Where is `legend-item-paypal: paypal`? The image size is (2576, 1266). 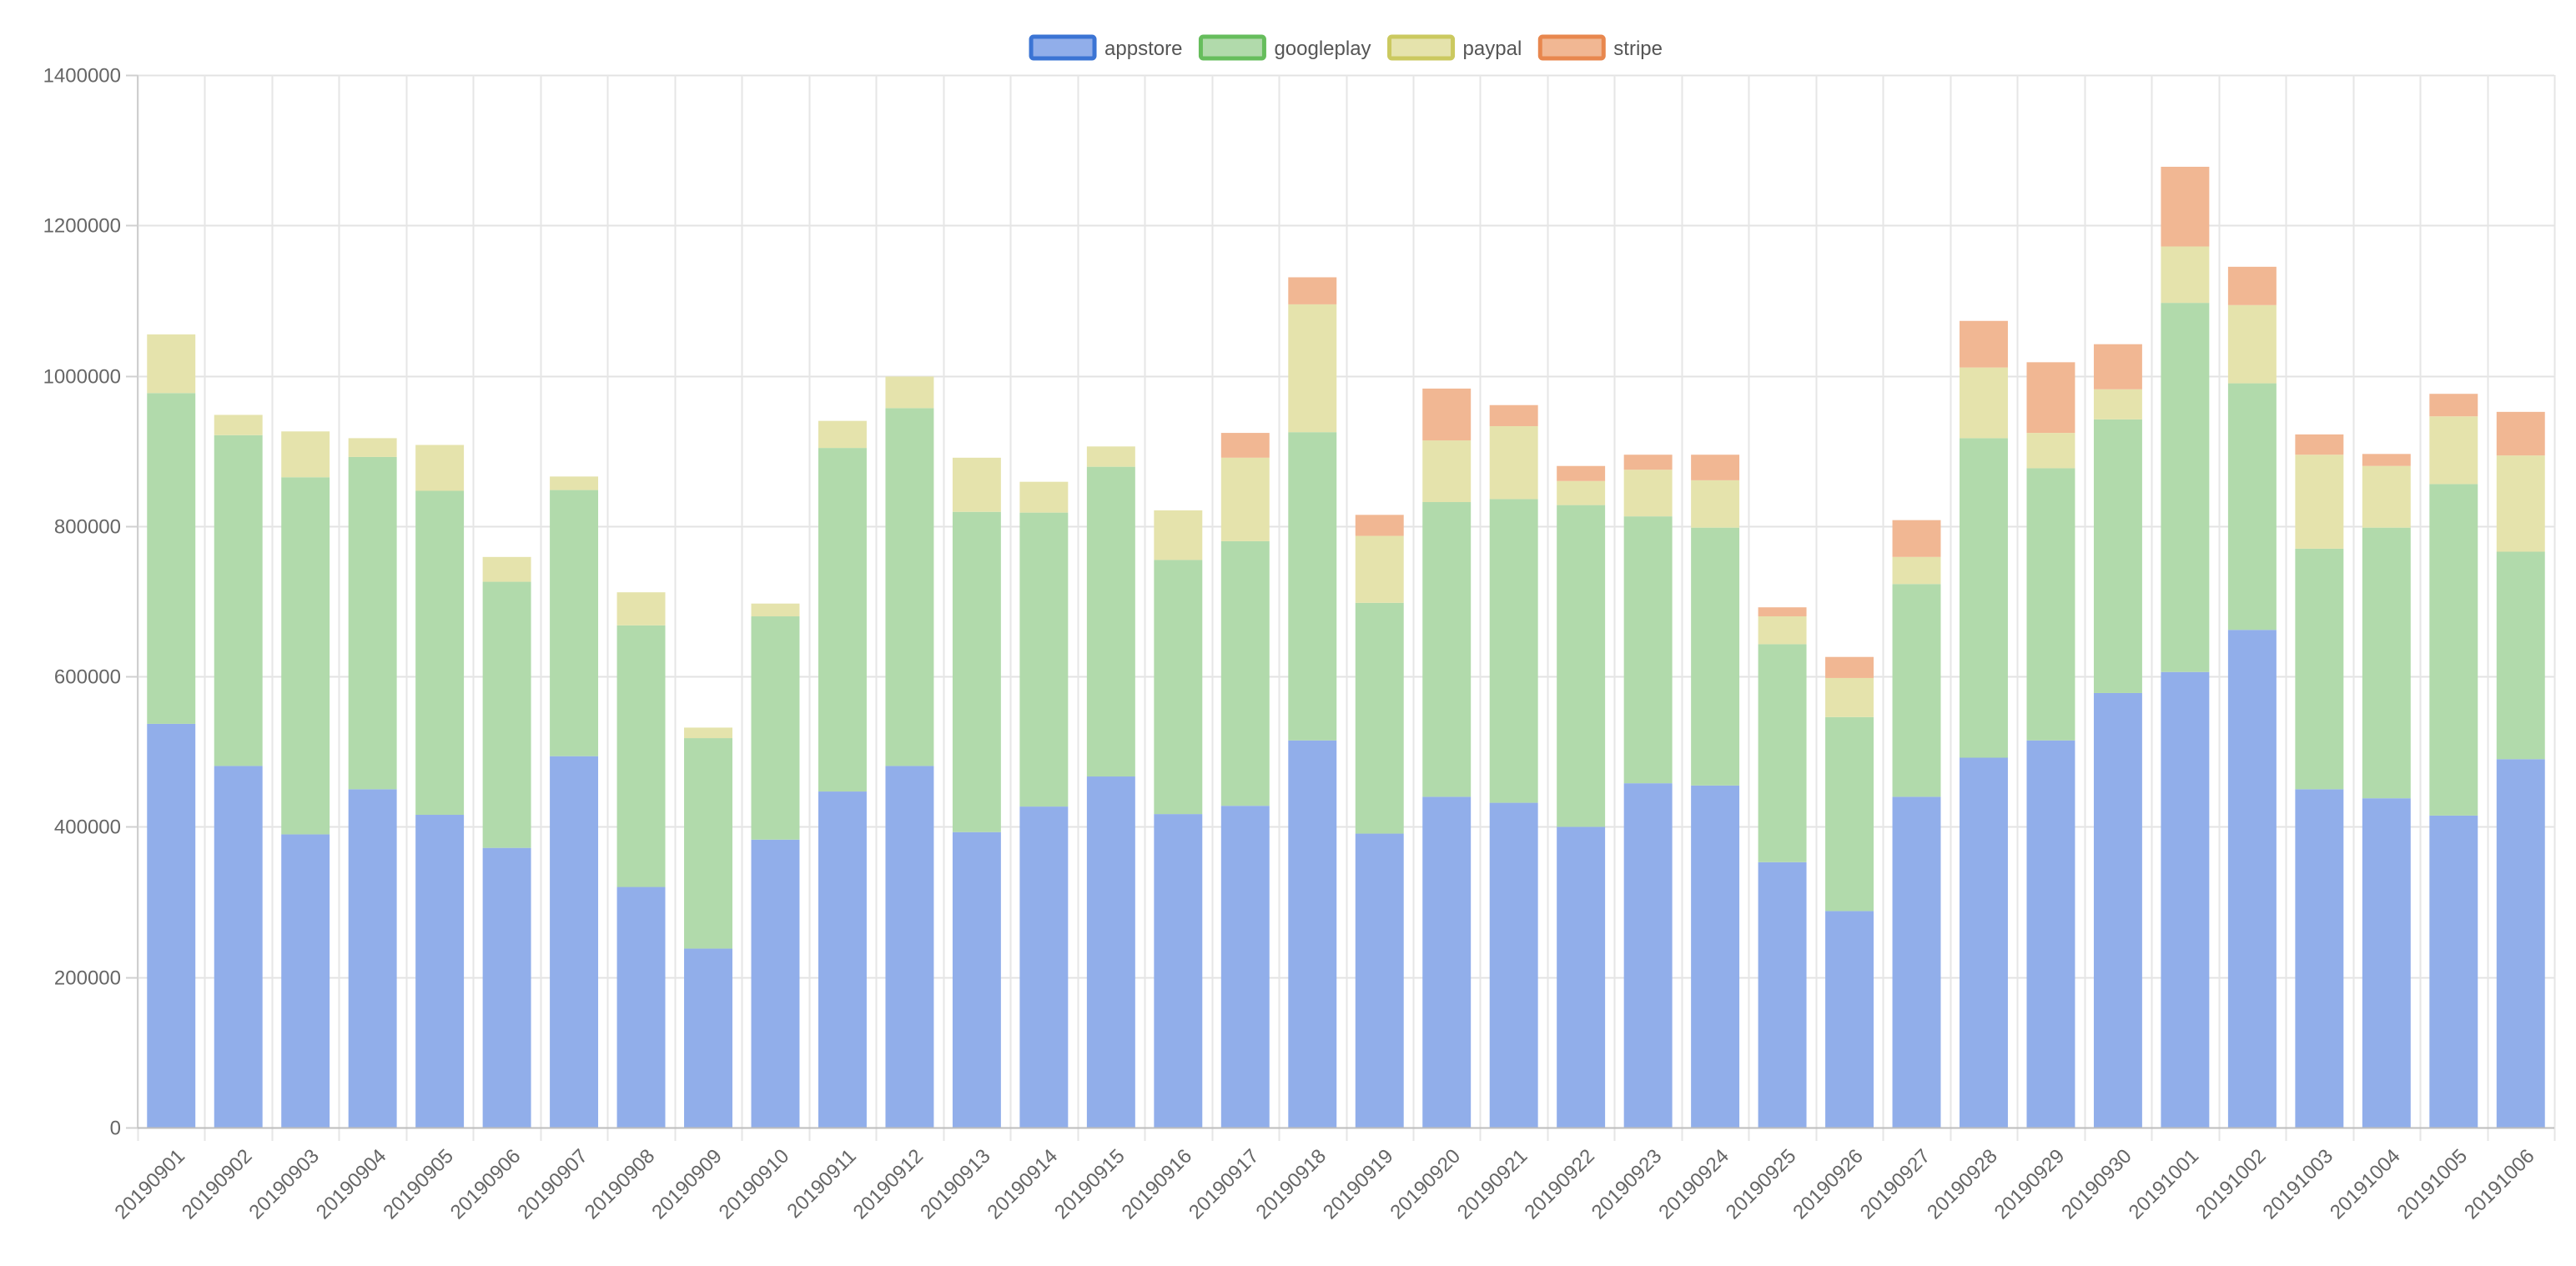
legend-item-paypal: paypal is located at coordinates (1454, 47).